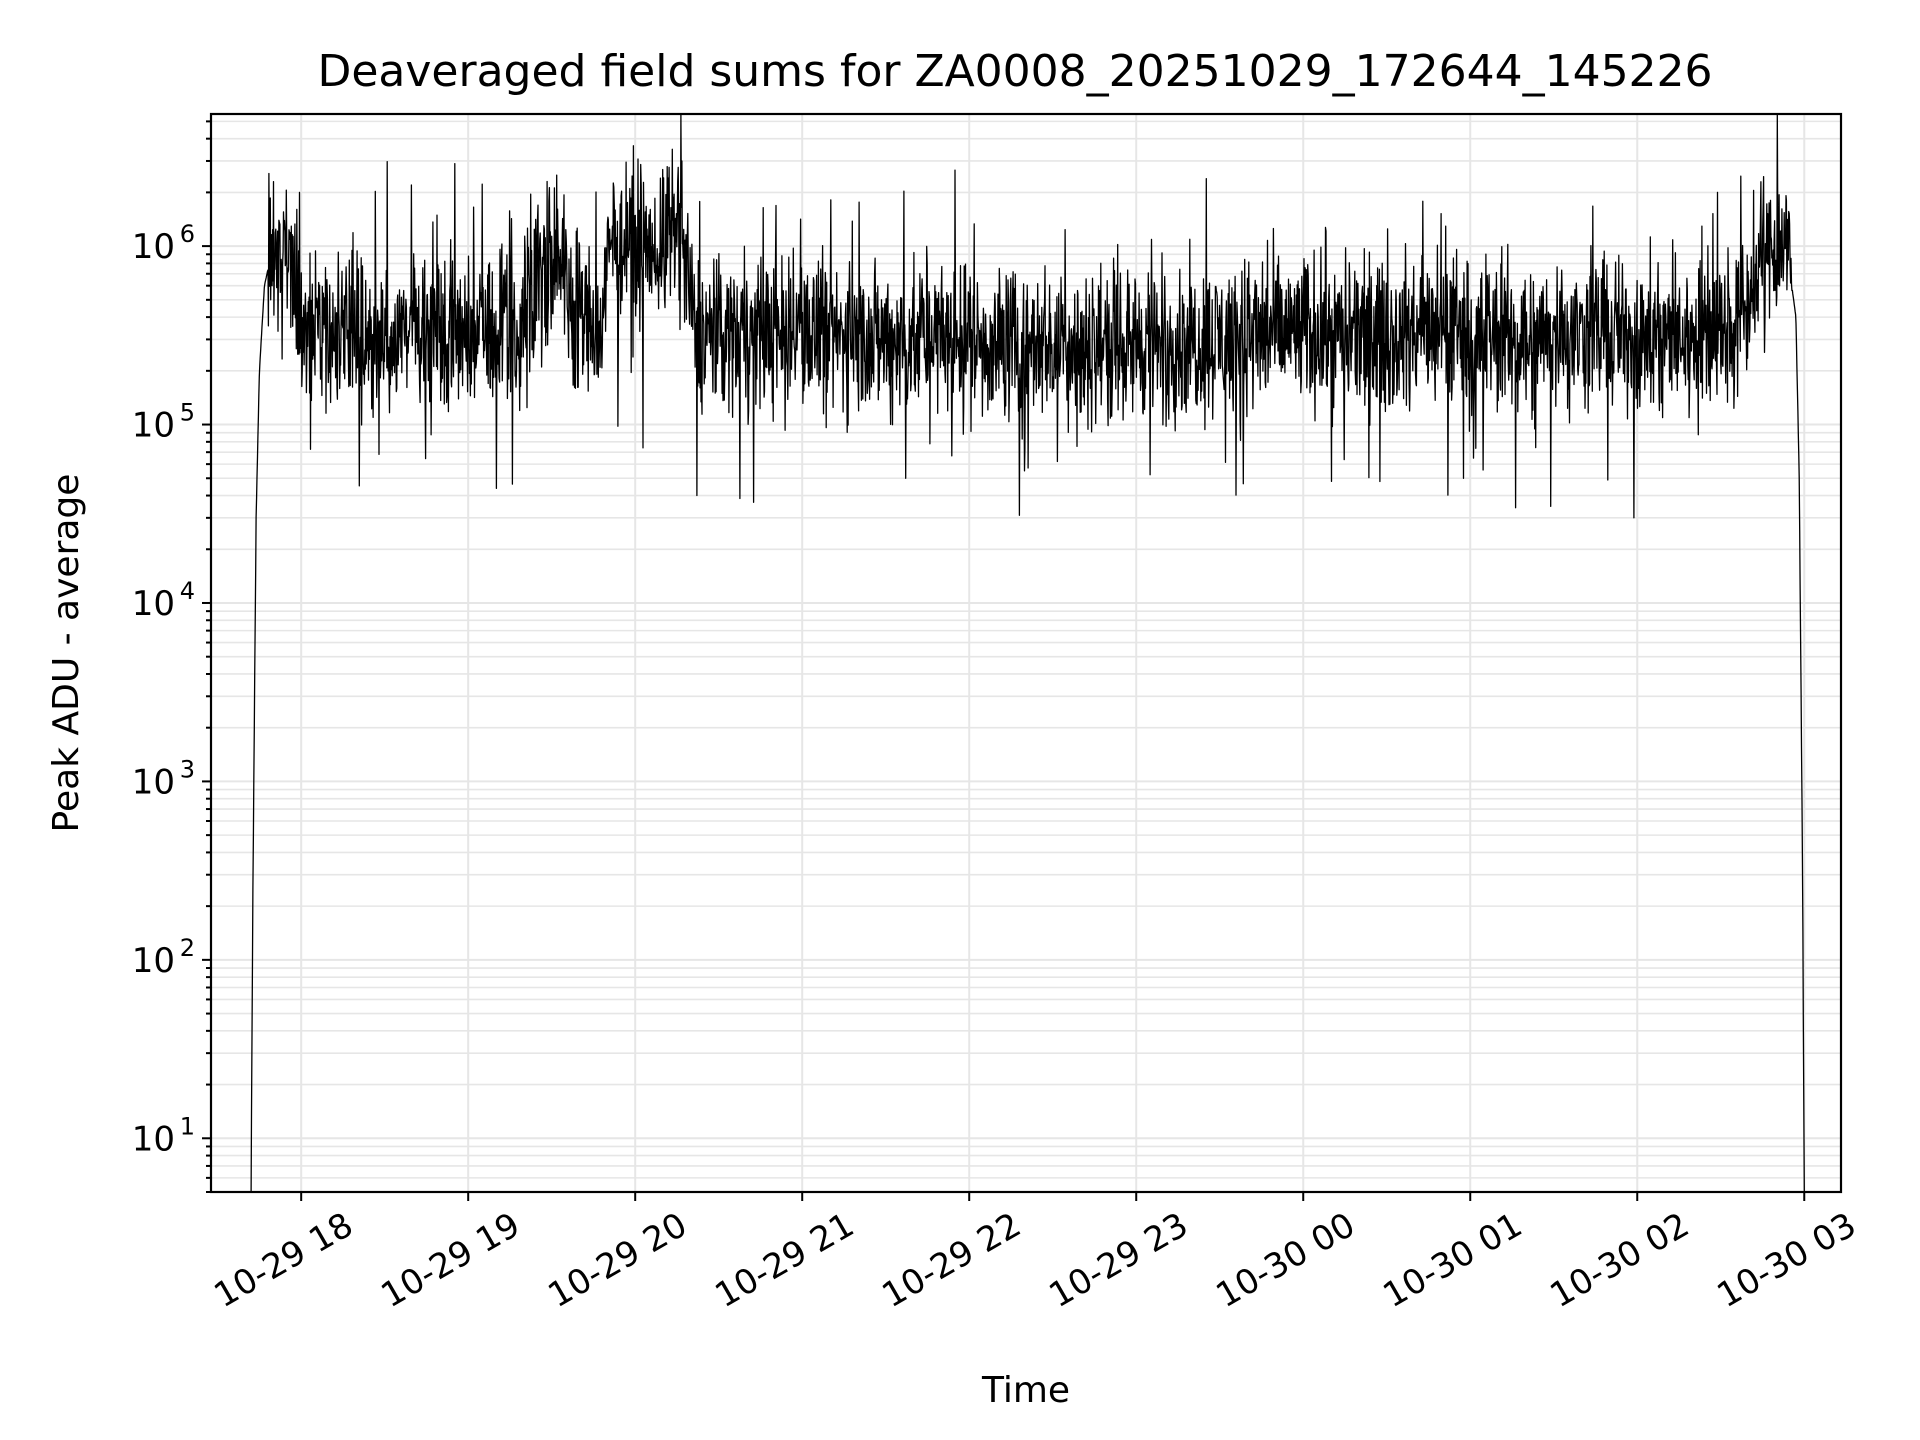 The width and height of the screenshot is (1920, 1440). Describe the element at coordinates (187, 948) in the screenshot. I see `y-tick-exponent: 2` at that location.